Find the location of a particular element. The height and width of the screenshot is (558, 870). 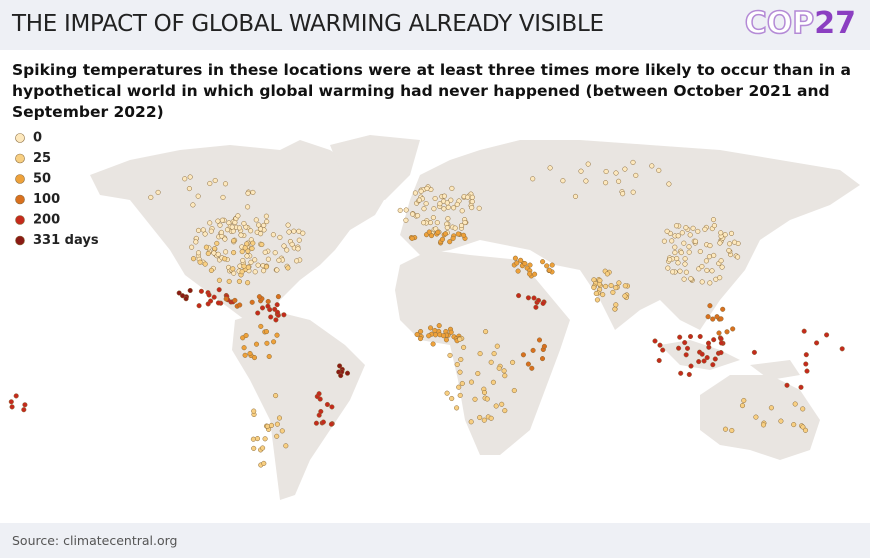

legend-swatch is located at coordinates (20, 220).